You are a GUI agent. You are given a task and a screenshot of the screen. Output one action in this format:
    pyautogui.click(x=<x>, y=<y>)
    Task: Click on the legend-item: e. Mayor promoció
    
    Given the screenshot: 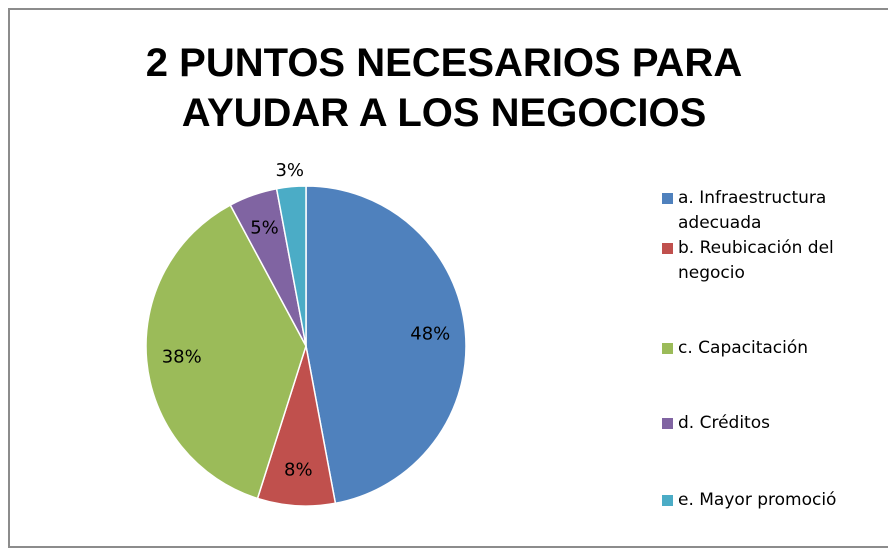 What is the action you would take?
    pyautogui.click(x=769, y=500)
    